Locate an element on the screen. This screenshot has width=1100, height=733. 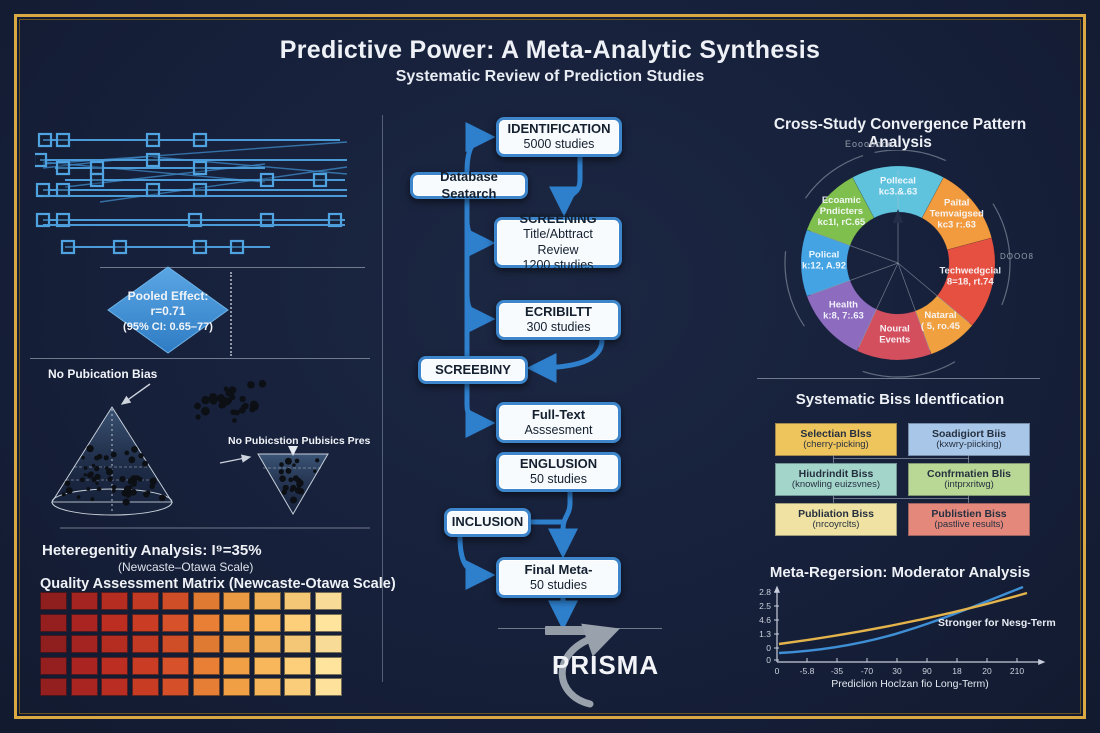
flow-box-final-meta-: Final Meta- 50 studies is located at coordinates (558, 577).